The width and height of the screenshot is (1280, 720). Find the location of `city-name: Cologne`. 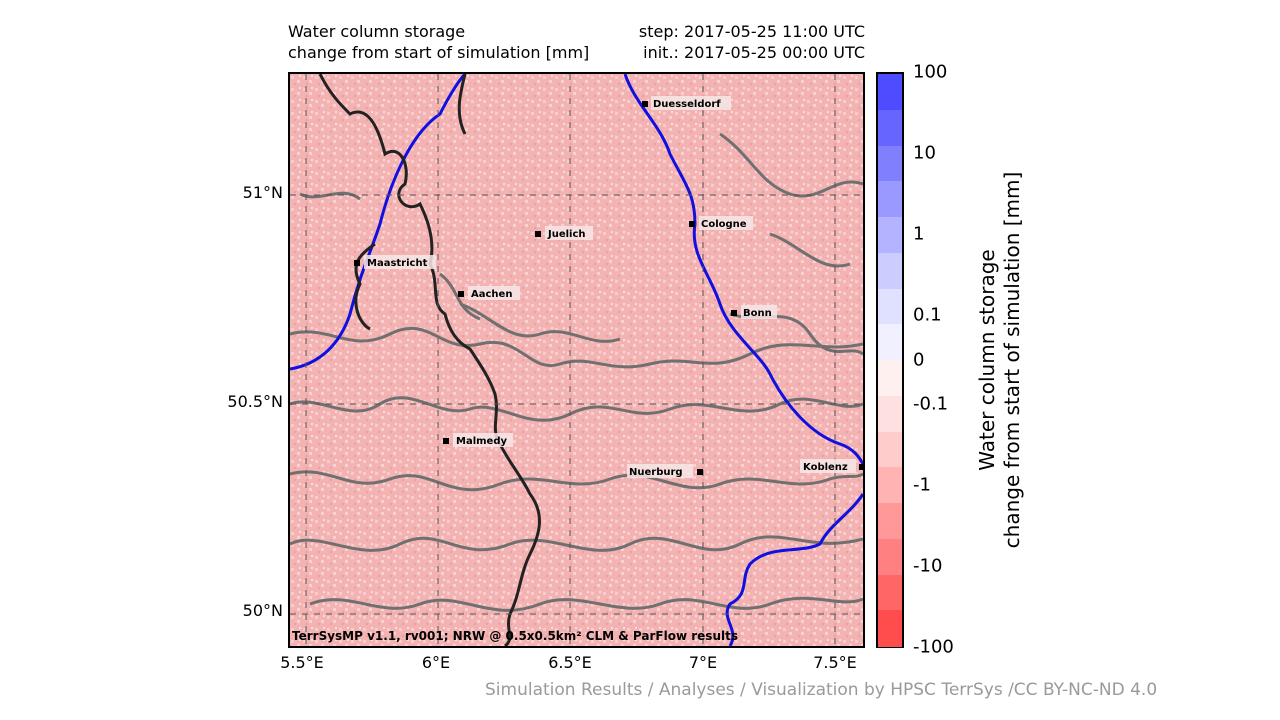

city-name: Cologne is located at coordinates (724, 224).